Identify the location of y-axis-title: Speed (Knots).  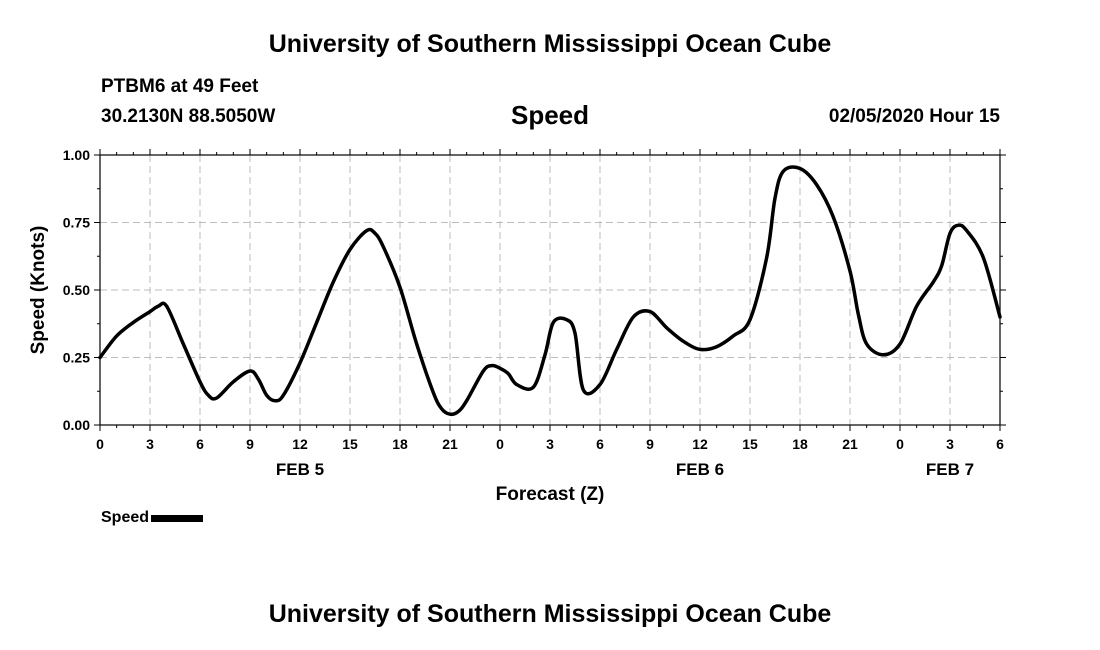
(38, 290).